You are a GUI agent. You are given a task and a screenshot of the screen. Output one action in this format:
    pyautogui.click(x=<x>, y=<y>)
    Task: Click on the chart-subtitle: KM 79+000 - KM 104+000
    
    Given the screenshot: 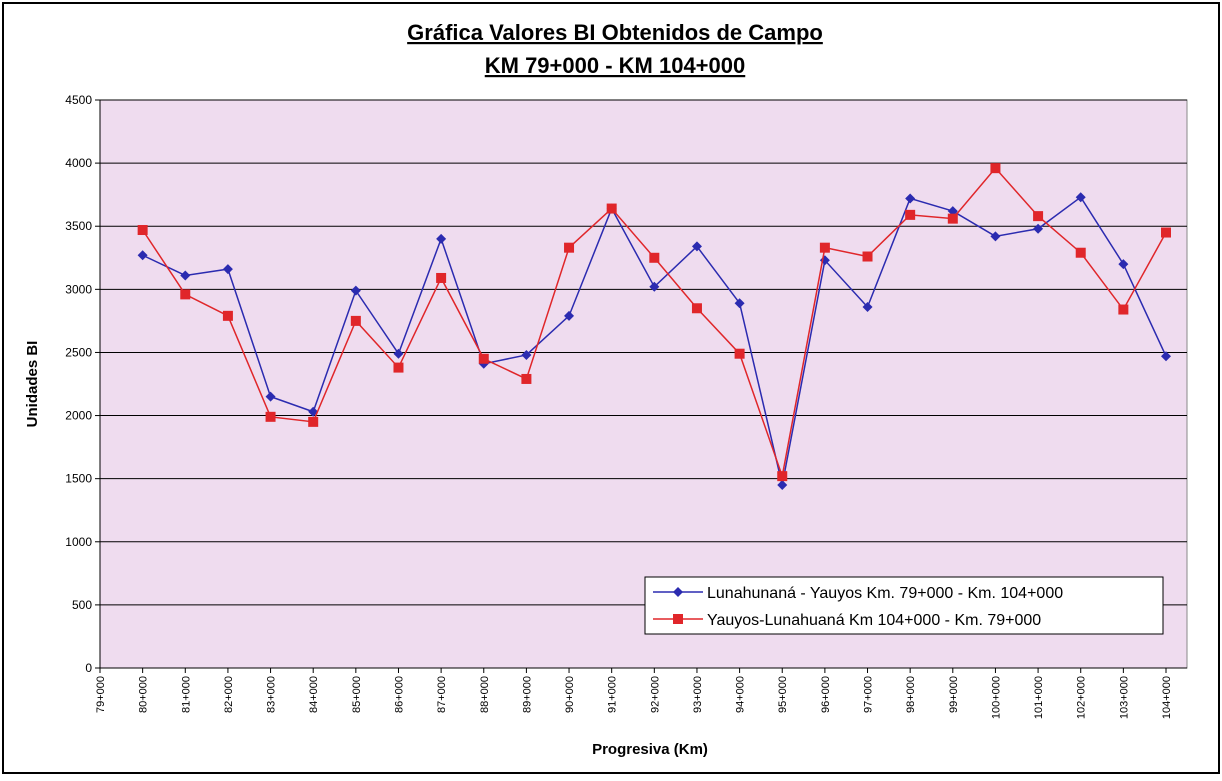 What is the action you would take?
    pyautogui.click(x=615, y=65)
    